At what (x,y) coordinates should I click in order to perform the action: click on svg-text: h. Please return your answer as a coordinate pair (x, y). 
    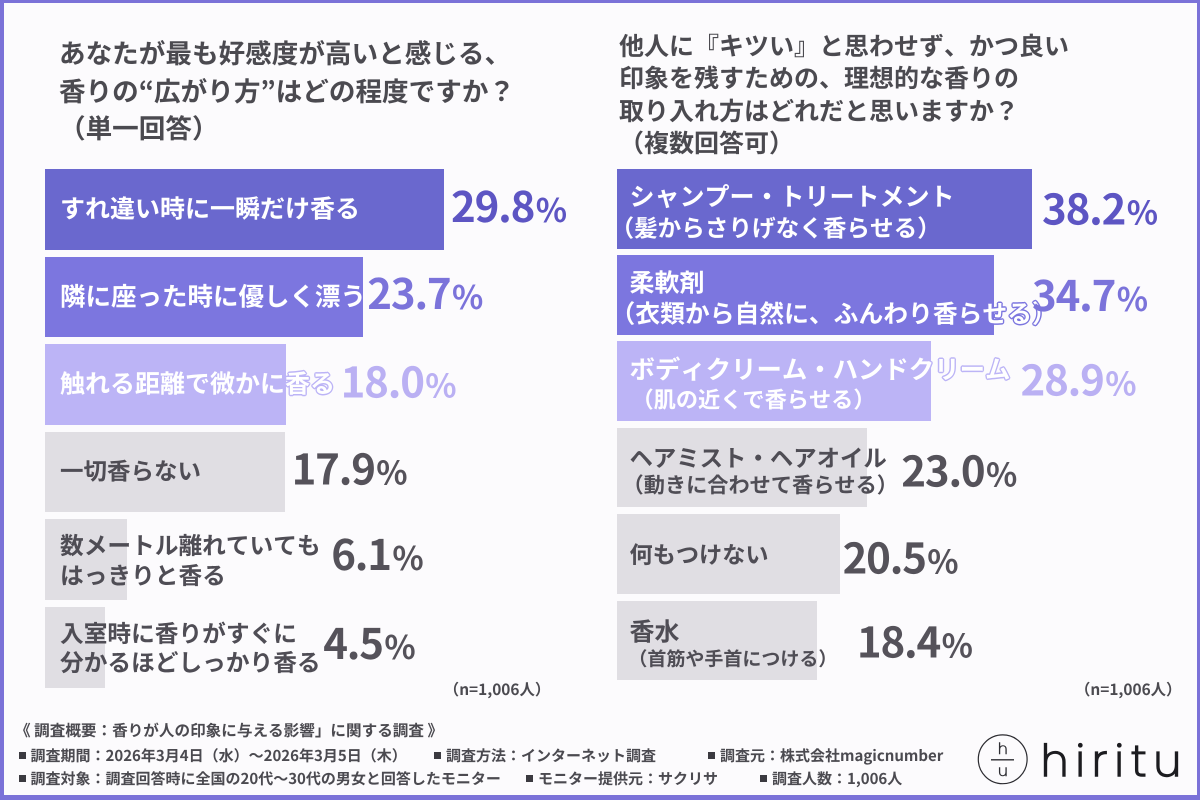
    Looking at the image, I should click on (1003, 749).